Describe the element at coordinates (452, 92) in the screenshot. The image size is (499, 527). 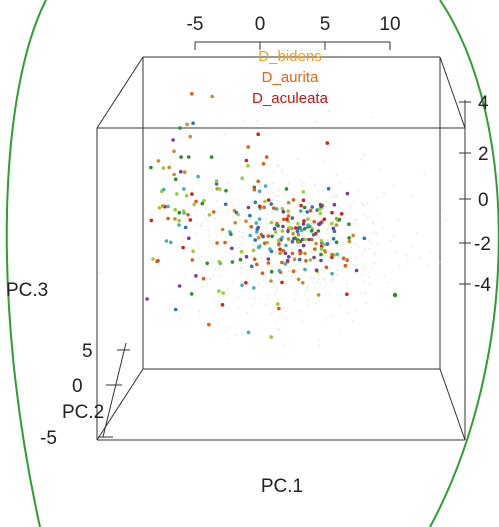
I see `box-top-right` at that location.